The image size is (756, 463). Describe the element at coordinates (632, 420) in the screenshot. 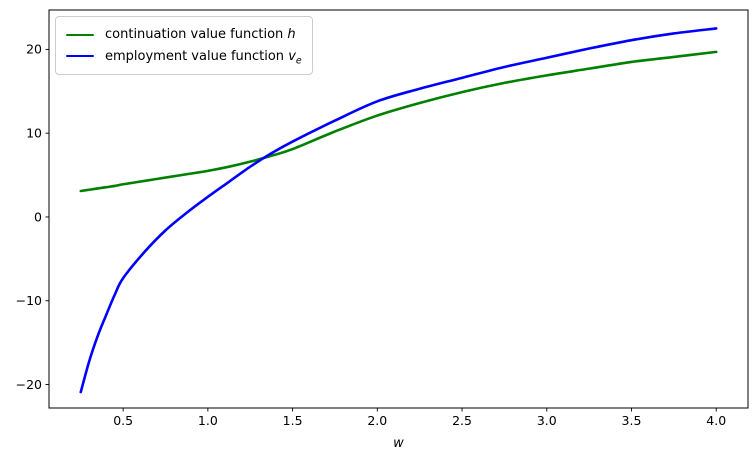

I see `x-tick-label: 3.5` at that location.